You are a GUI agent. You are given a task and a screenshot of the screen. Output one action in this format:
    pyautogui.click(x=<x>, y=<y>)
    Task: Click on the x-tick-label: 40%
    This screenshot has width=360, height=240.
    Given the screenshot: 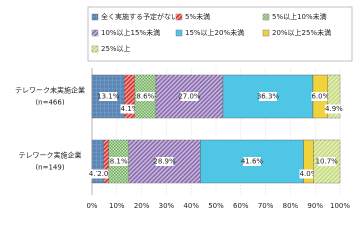 What is the action you would take?
    pyautogui.click(x=191, y=206)
    